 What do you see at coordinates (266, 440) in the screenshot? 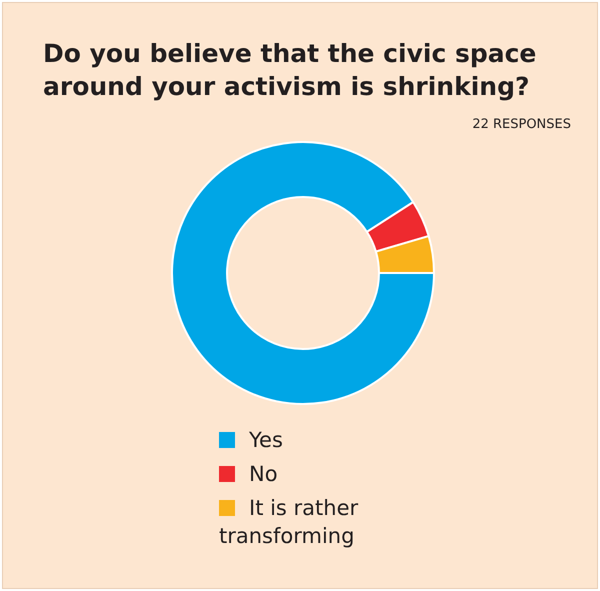
I see `legend-label: Yes` at bounding box center [266, 440].